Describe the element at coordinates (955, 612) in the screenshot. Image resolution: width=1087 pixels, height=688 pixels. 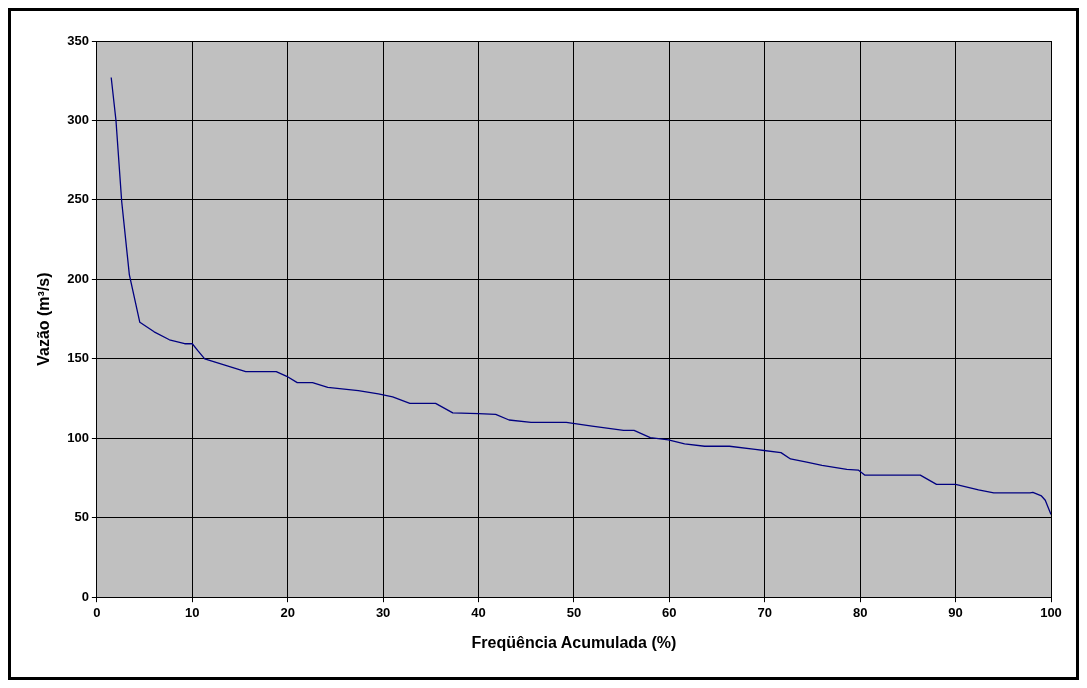
I see `x-tick-label: 90` at that location.